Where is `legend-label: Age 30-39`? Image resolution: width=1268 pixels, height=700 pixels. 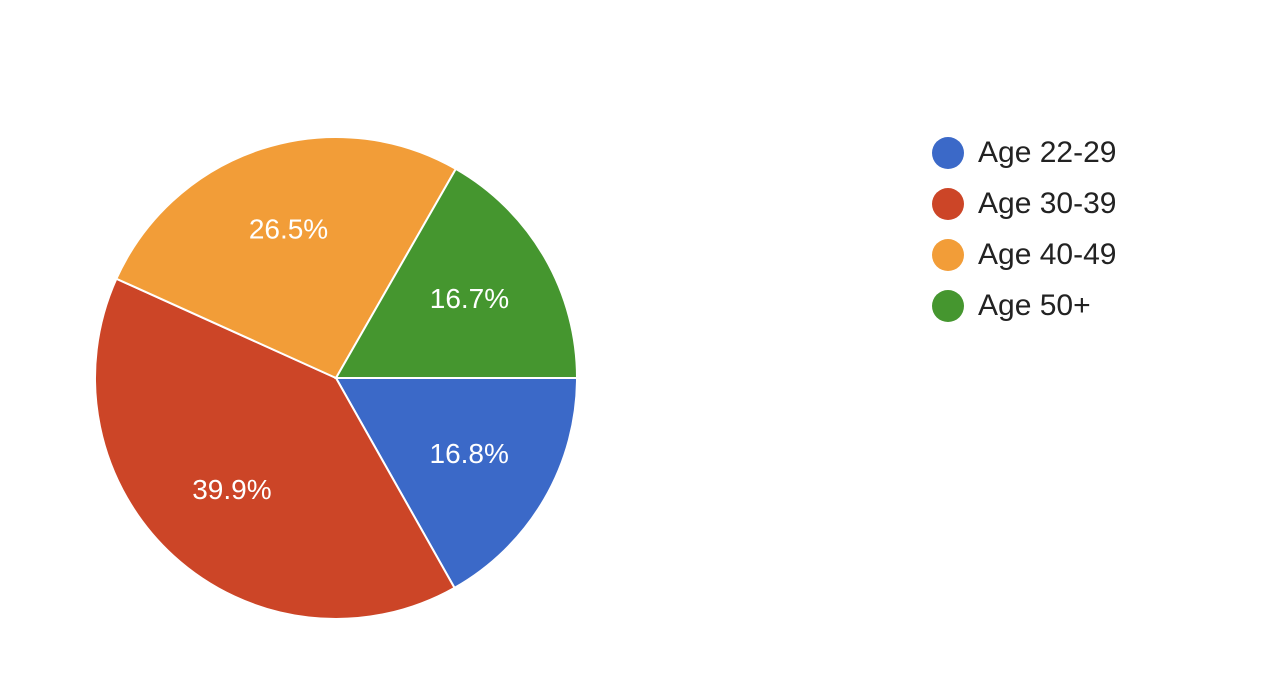 legend-label: Age 30-39 is located at coordinates (1047, 203).